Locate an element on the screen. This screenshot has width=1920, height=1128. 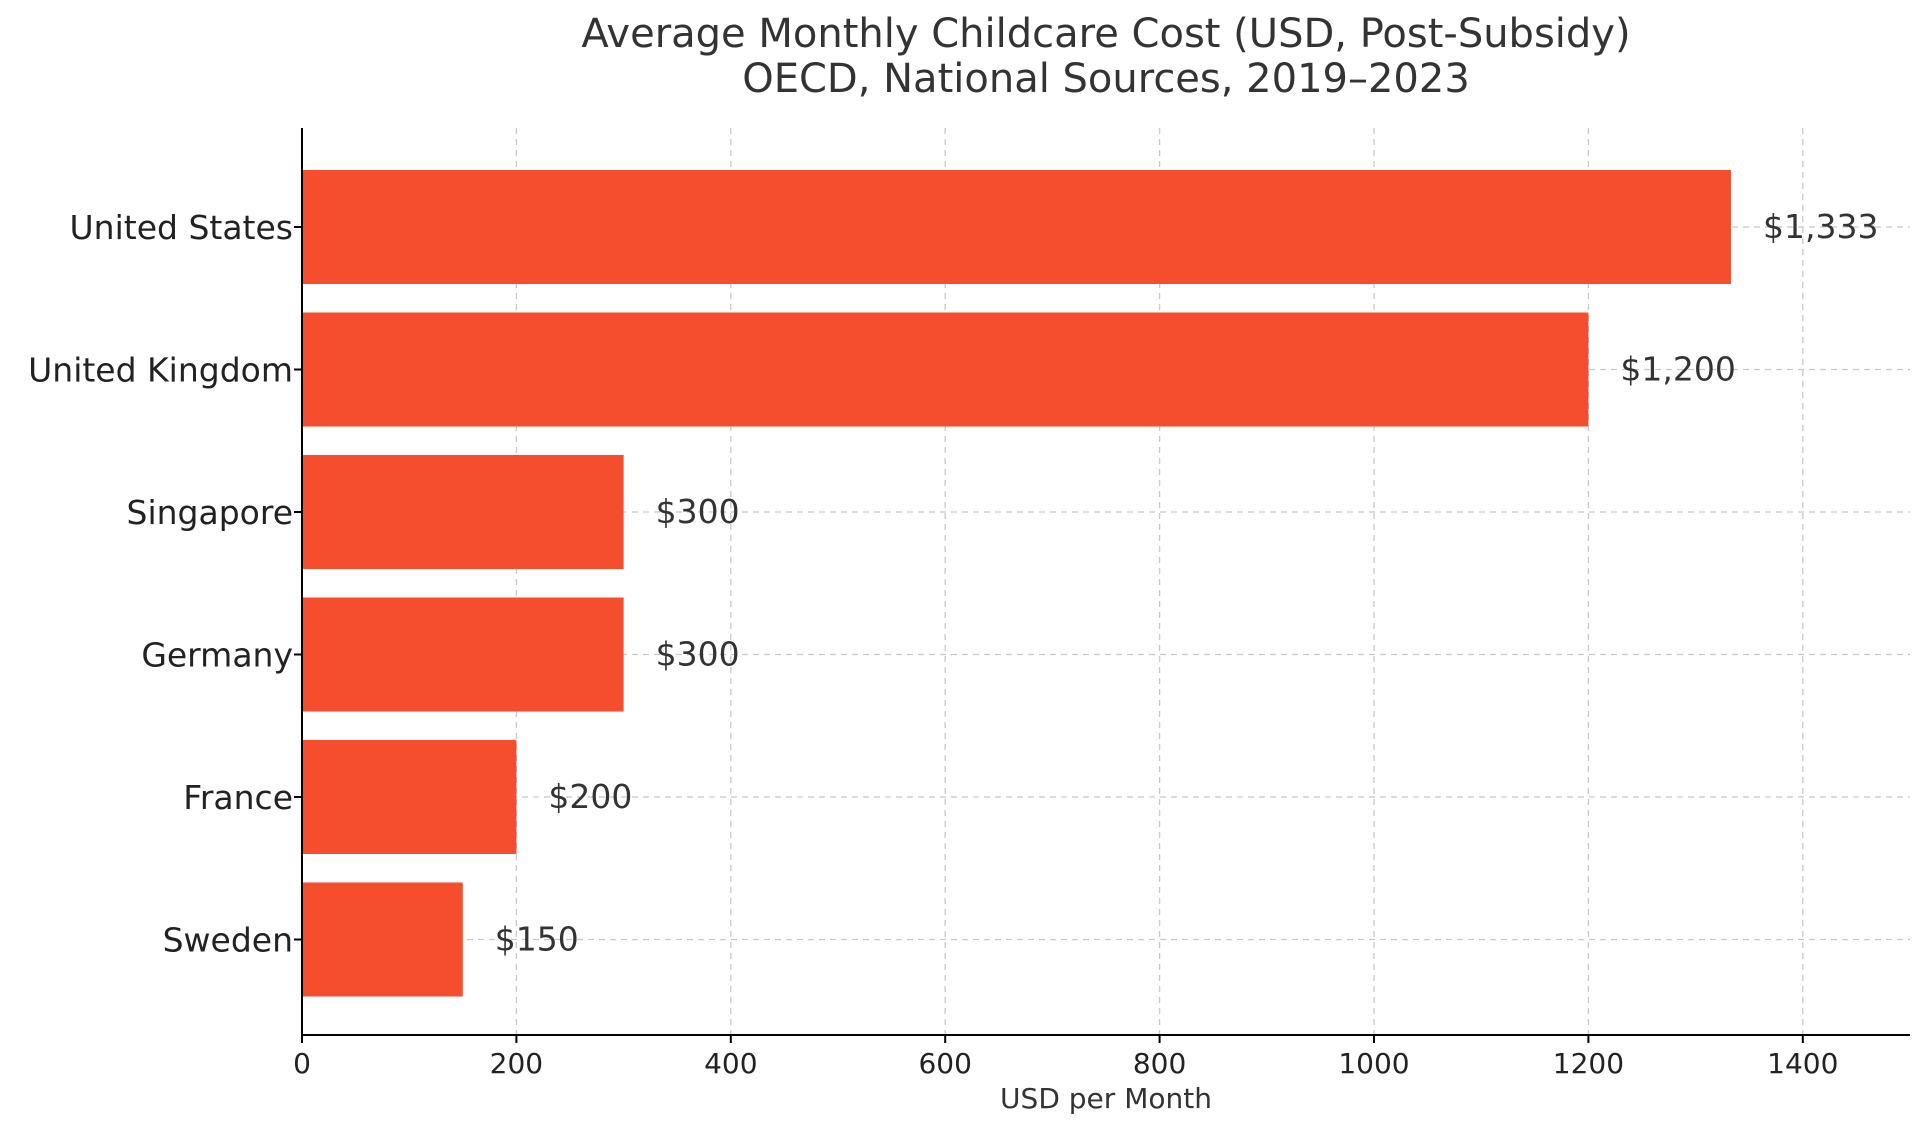
x-tick-label: 600 is located at coordinates (944, 1063).